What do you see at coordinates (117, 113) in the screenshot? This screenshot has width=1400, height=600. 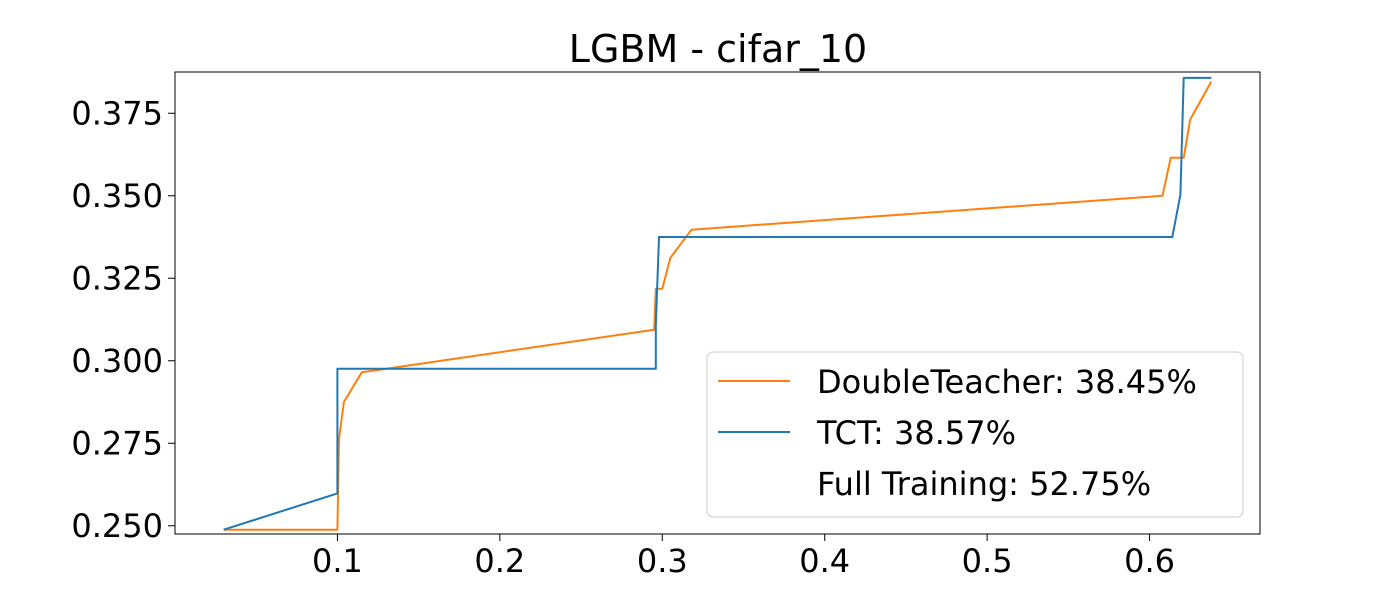 I see `y-tick-label: 0.375` at bounding box center [117, 113].